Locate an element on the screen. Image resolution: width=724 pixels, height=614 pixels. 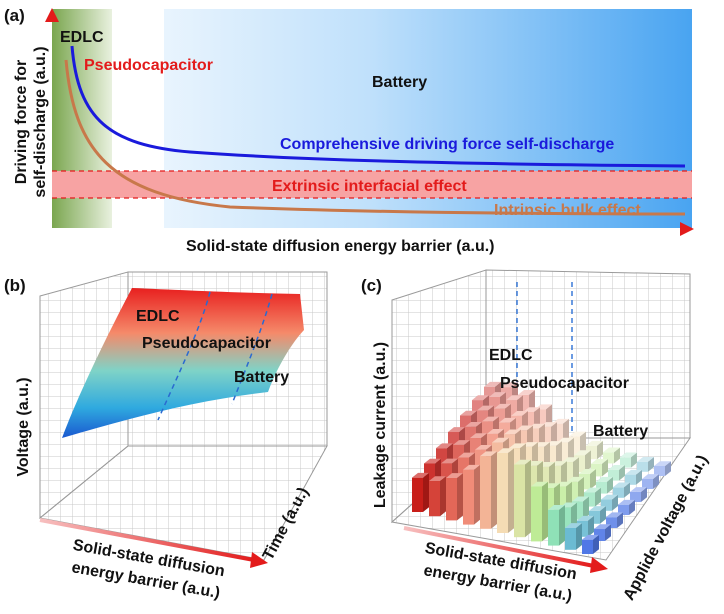
panel-a-y-label-1: Driving force for is located at coordinates (21, 122).